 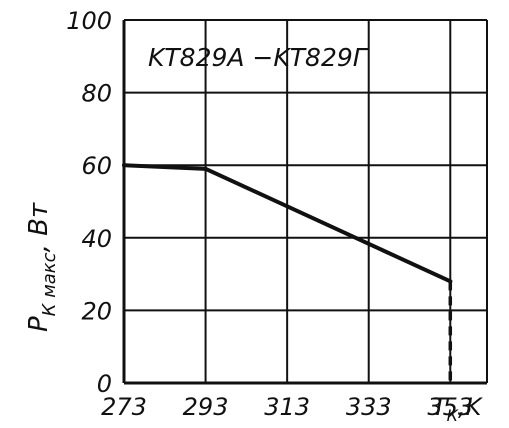 What do you see at coordinates (96, 166) in the screenshot?
I see `y-tick-label-60: 60` at bounding box center [96, 166].